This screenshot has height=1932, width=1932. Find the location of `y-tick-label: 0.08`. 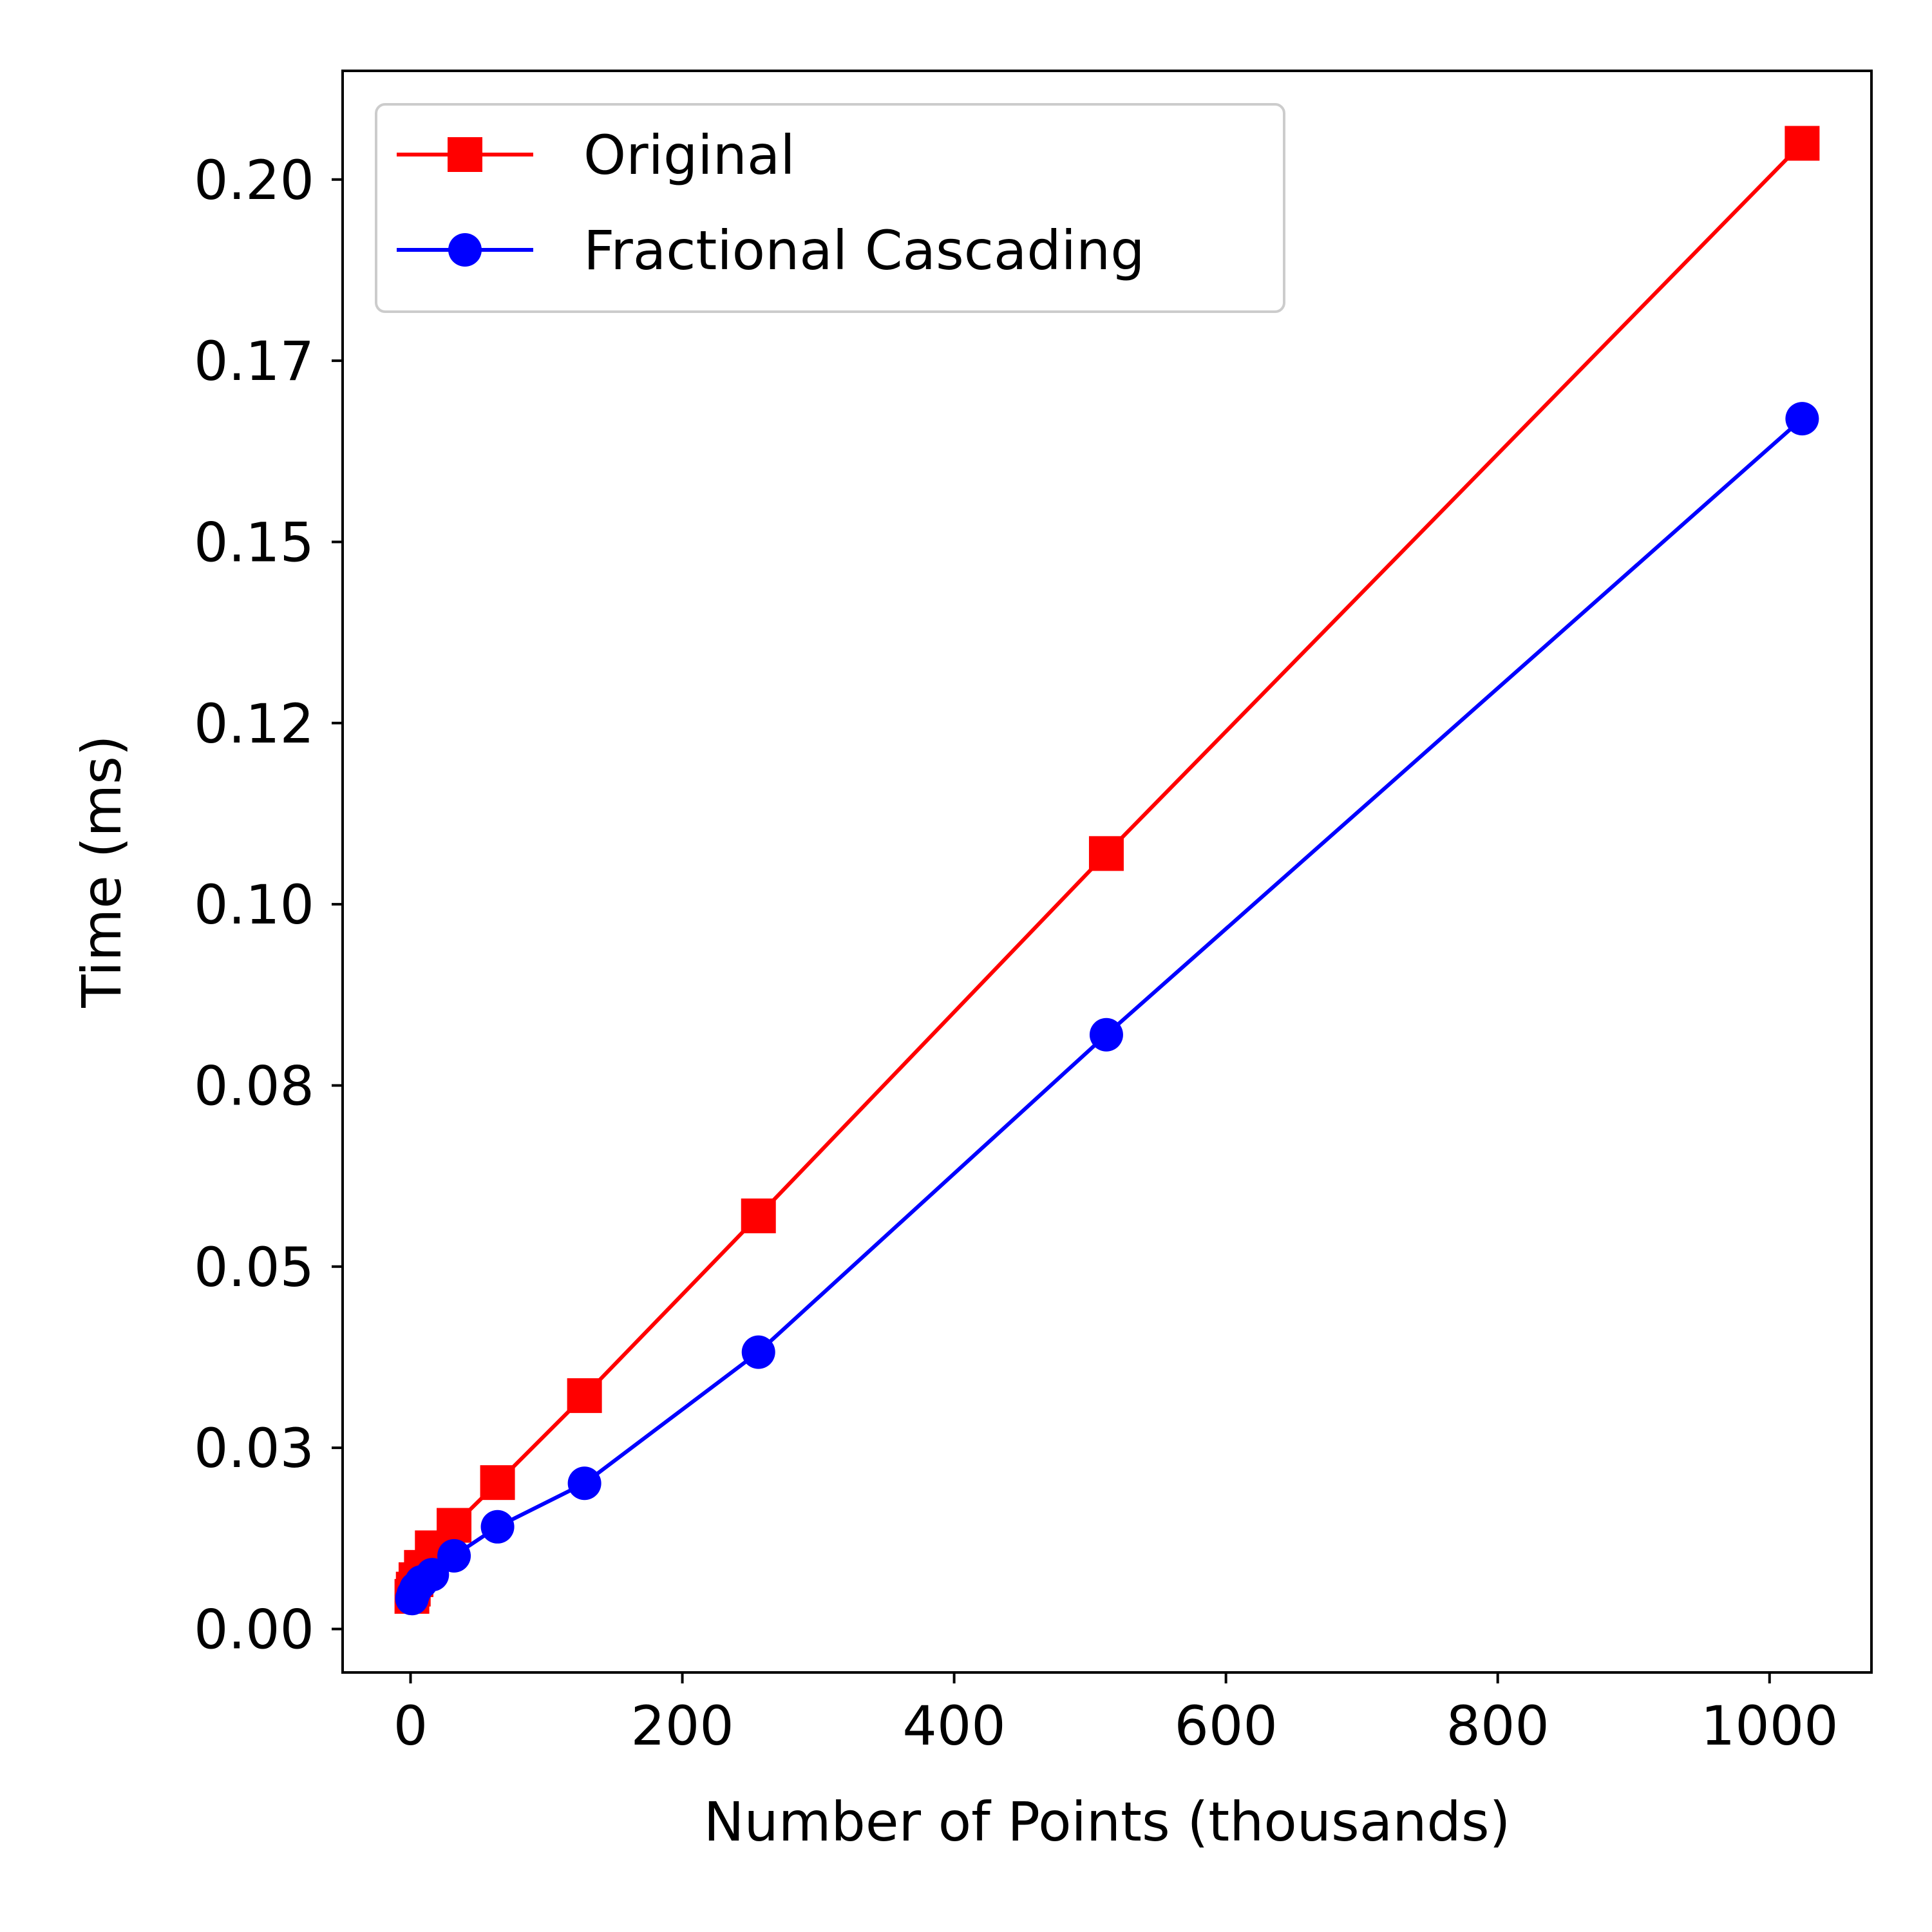

y-tick-label: 0.08 is located at coordinates (254, 1085).